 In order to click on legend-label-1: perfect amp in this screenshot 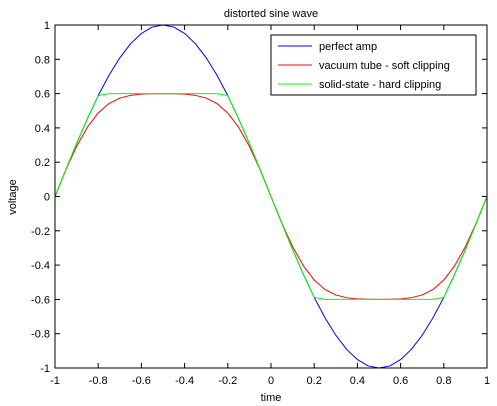, I will do `click(348, 47)`.